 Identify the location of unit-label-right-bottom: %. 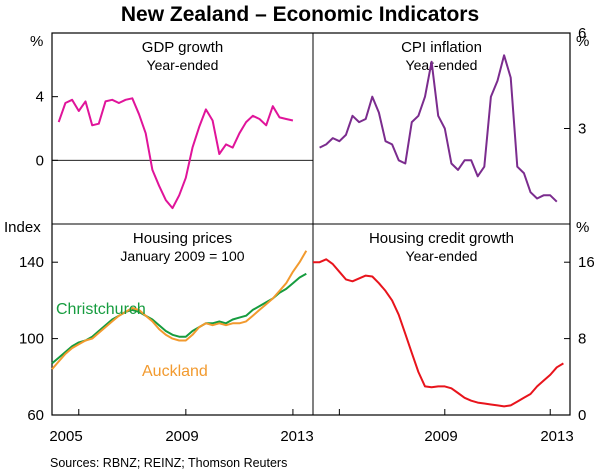
(582, 227).